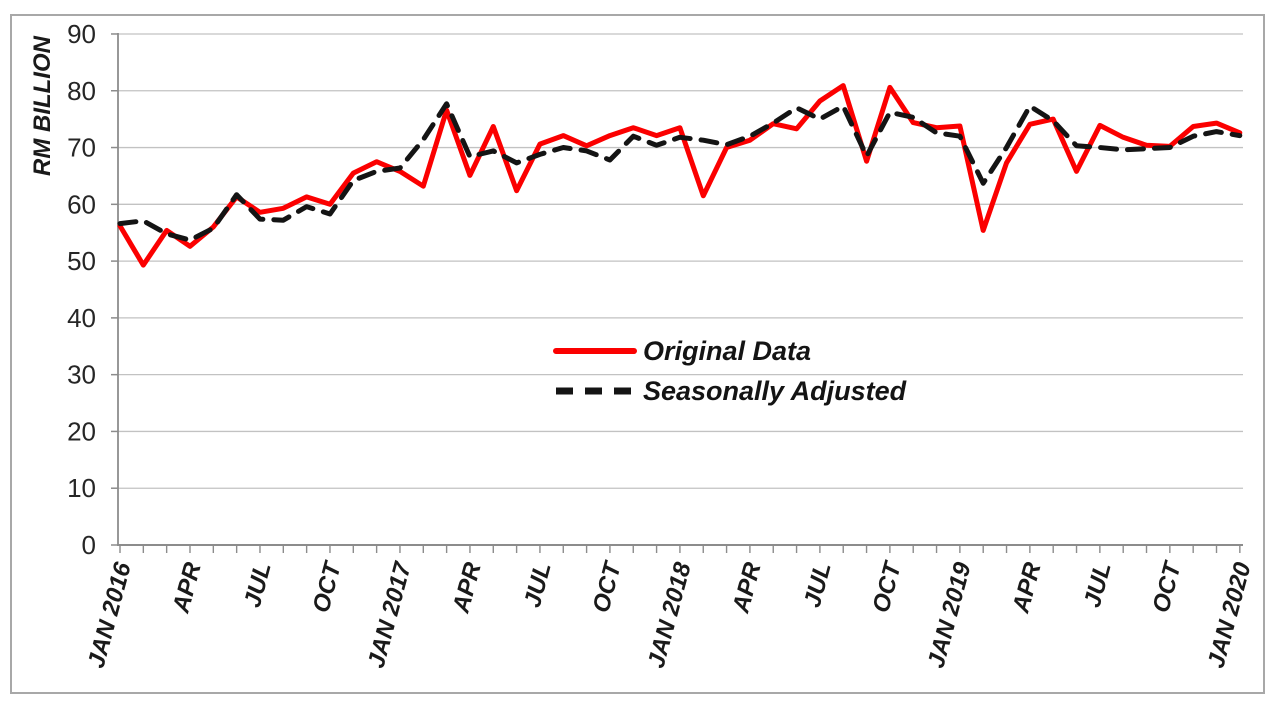 The width and height of the screenshot is (1280, 720). I want to click on y-tick-label-80: 80, so click(81, 91).